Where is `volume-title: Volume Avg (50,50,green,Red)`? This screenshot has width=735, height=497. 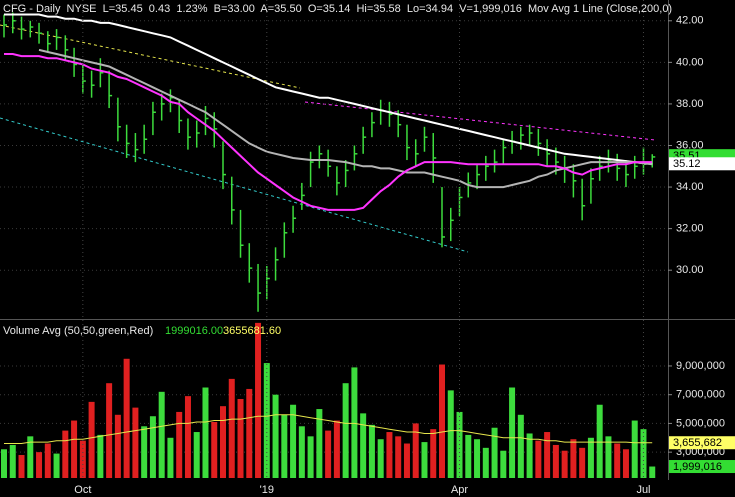 volume-title: Volume Avg (50,50,green,Red) is located at coordinates (78, 331).